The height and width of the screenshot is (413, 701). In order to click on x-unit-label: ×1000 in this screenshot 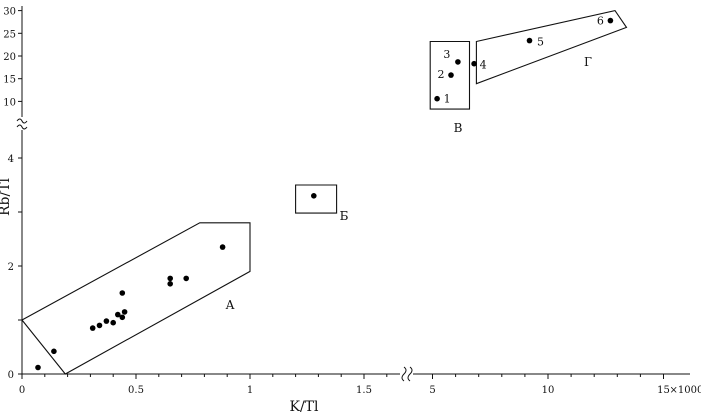, I will do `click(685, 390)`.